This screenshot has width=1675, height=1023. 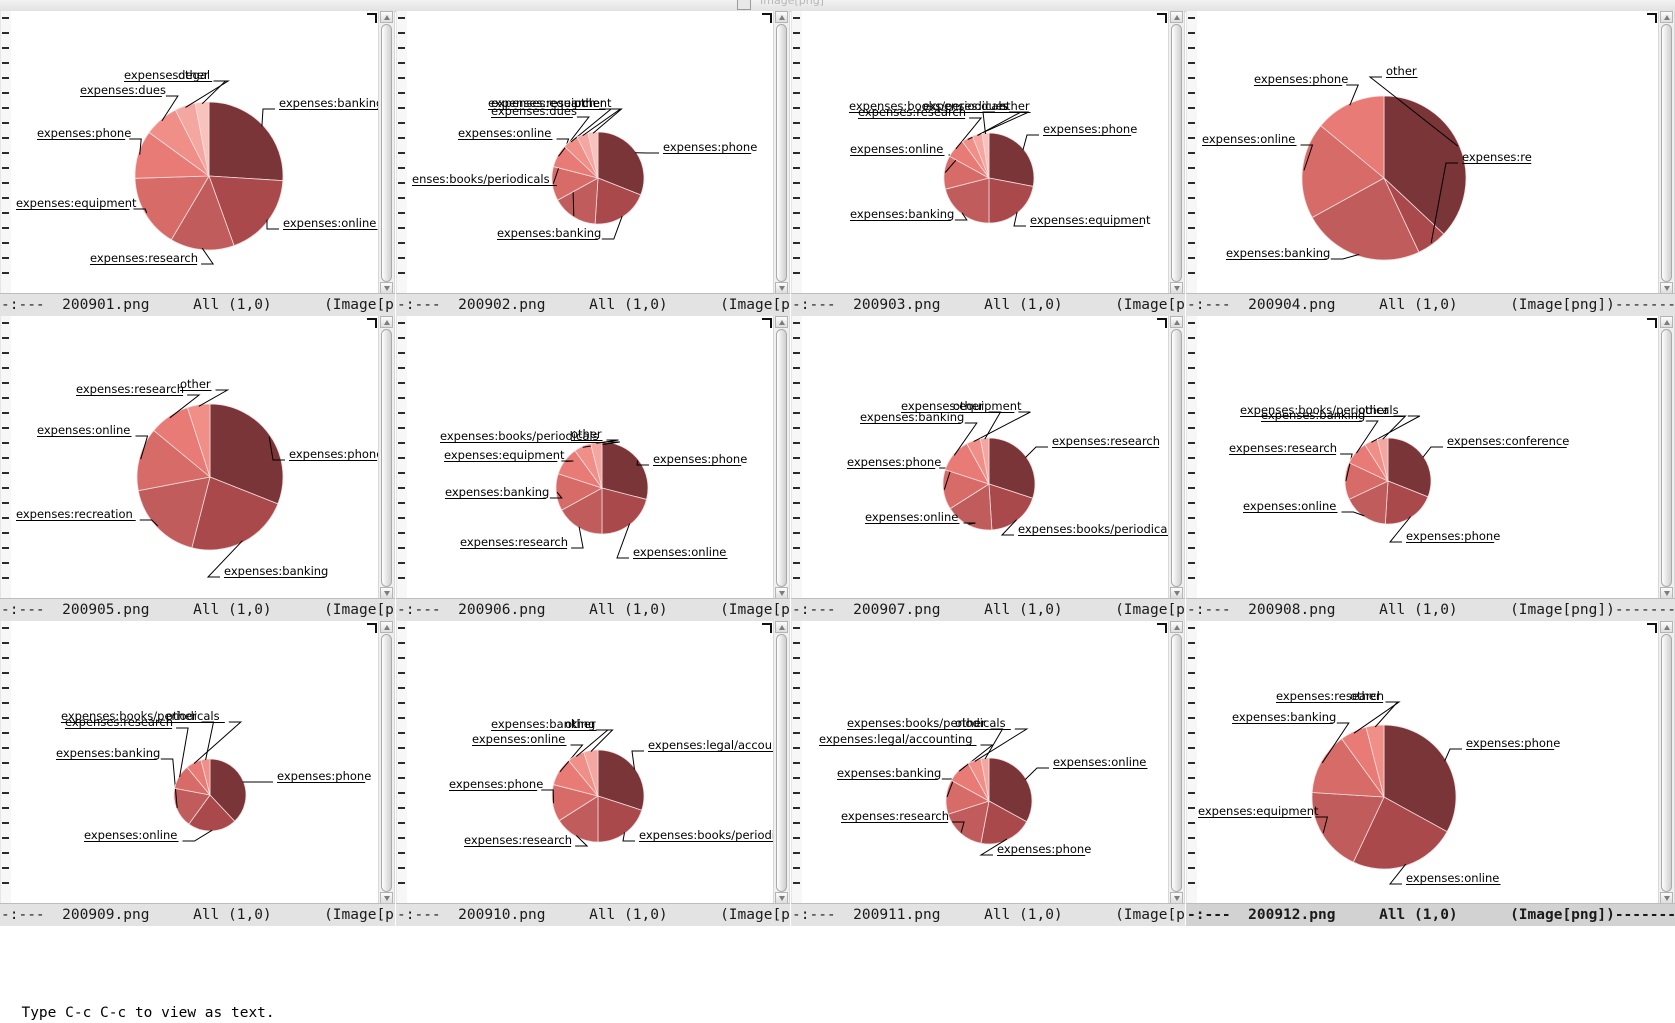 What do you see at coordinates (1291, 610) in the screenshot?
I see `mode-line-buffer-name: 200908.png` at bounding box center [1291, 610].